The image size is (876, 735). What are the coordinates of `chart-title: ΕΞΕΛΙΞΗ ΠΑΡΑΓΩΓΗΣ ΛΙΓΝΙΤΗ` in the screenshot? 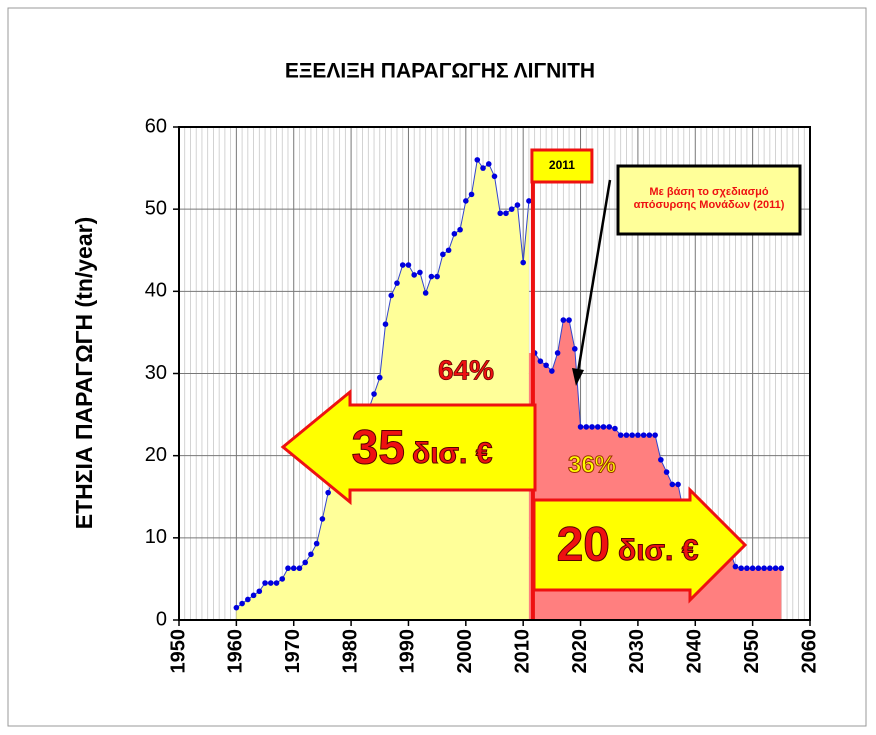 It's located at (440, 71).